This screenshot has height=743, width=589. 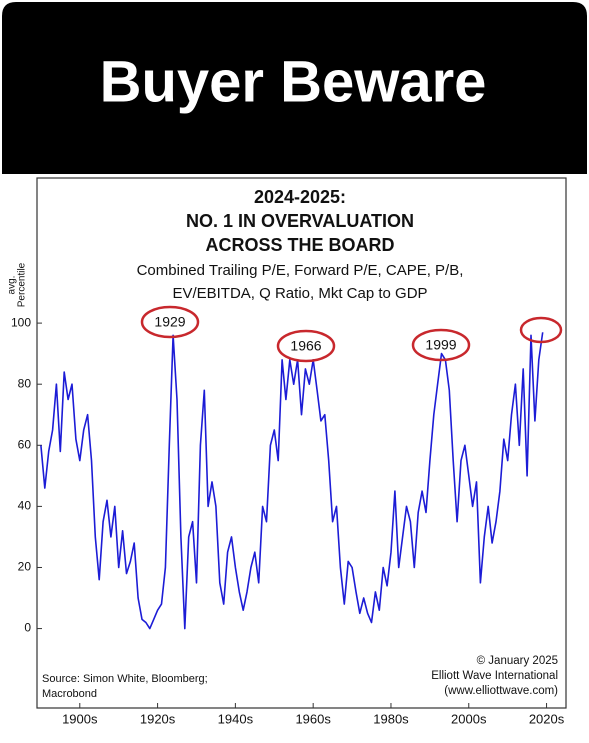 I want to click on source-note: Source: Simon White, Bloomberg;, so click(x=125, y=679).